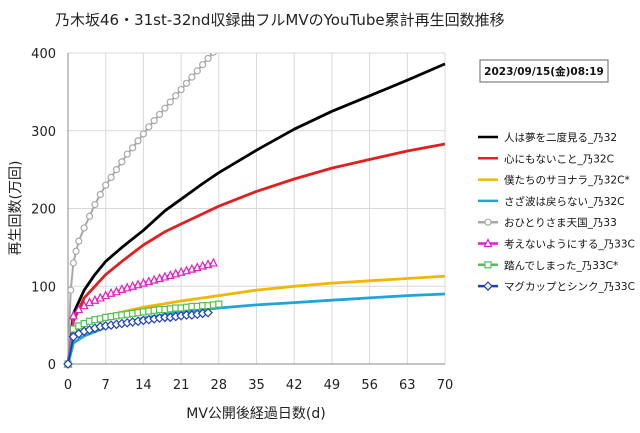  I want to click on legend-item: 考えないようにする_乃33C, so click(556, 244).